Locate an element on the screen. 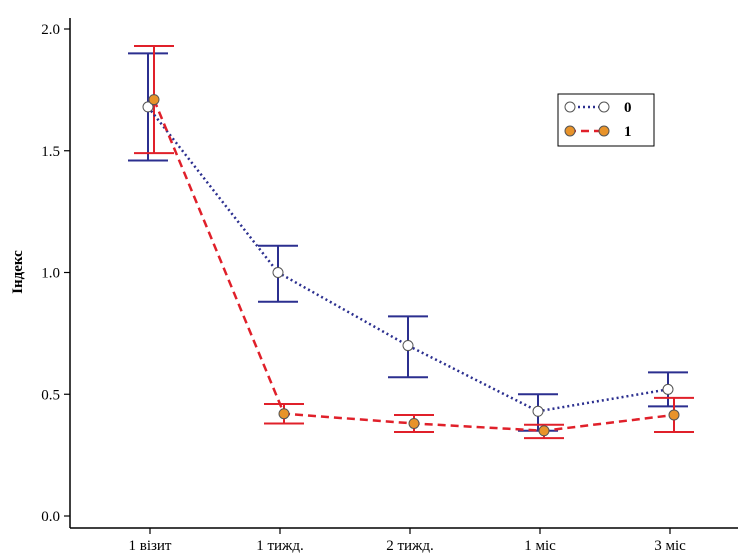 The width and height of the screenshot is (743, 558). x-tick-label: 1 тижд. is located at coordinates (280, 545).